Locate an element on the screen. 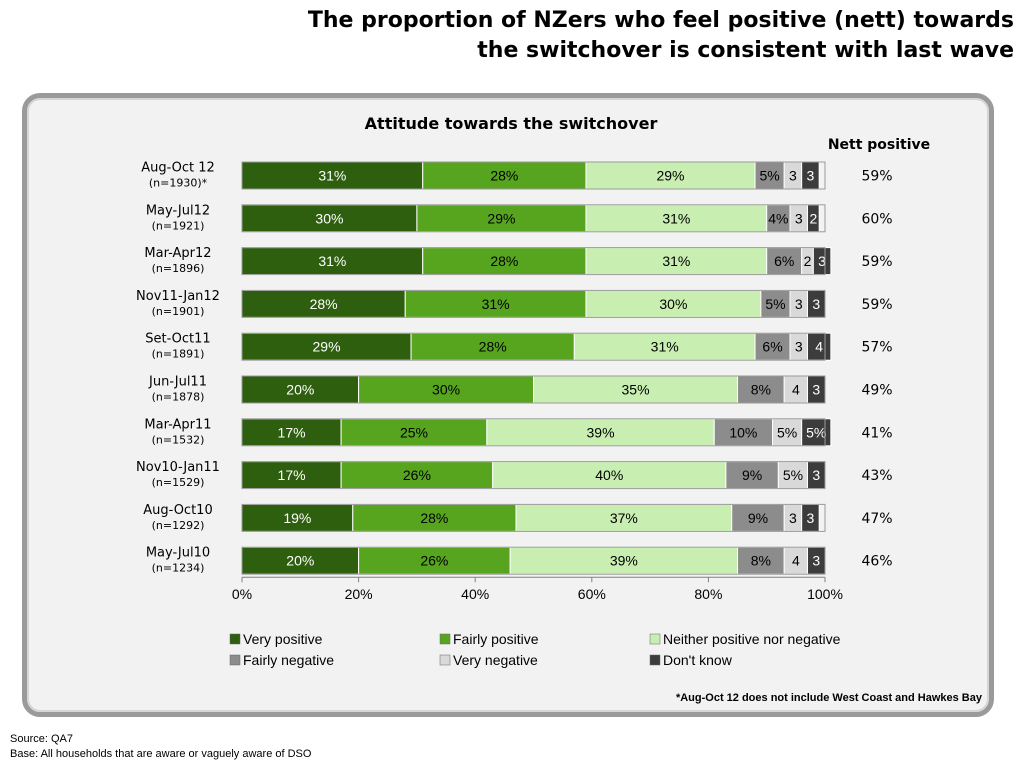 This screenshot has height=768, width=1024. legend-label: Fairly negative is located at coordinates (288, 660).